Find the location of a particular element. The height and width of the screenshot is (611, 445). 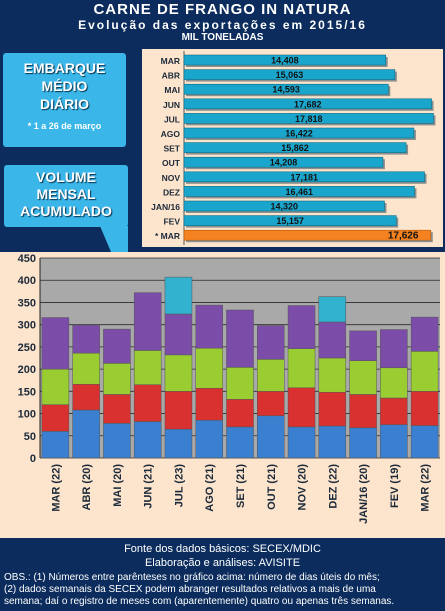

daily-value-label: 14,208 is located at coordinates (284, 163).